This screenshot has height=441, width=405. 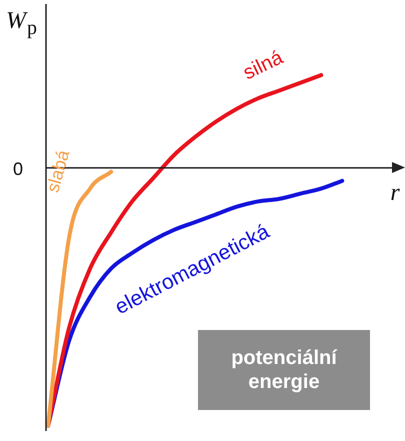 I want to click on text: slabá, so click(x=58, y=171).